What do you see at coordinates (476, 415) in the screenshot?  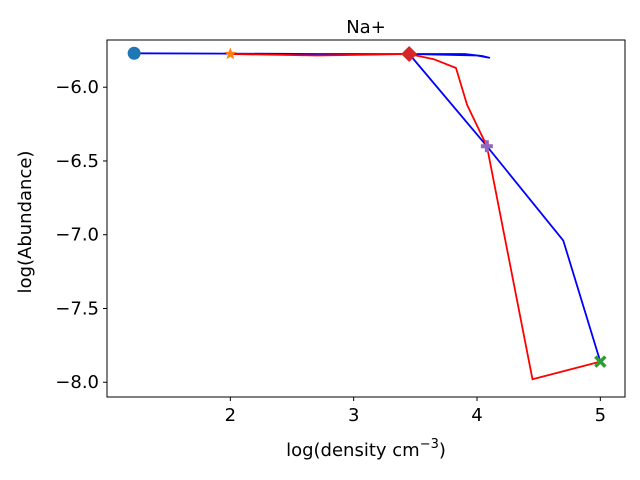 I see `x-tick-label: 4` at bounding box center [476, 415].